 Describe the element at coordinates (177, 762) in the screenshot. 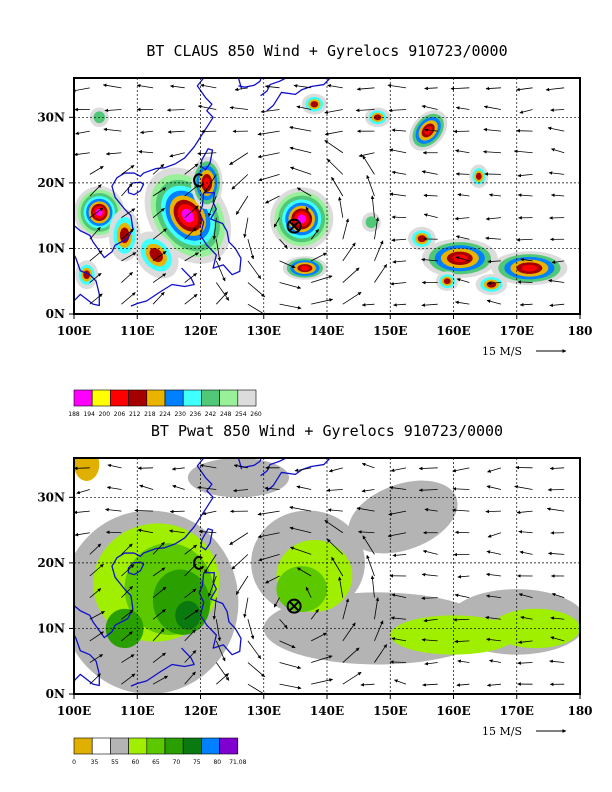

I see `colorbar-label: 70` at that location.